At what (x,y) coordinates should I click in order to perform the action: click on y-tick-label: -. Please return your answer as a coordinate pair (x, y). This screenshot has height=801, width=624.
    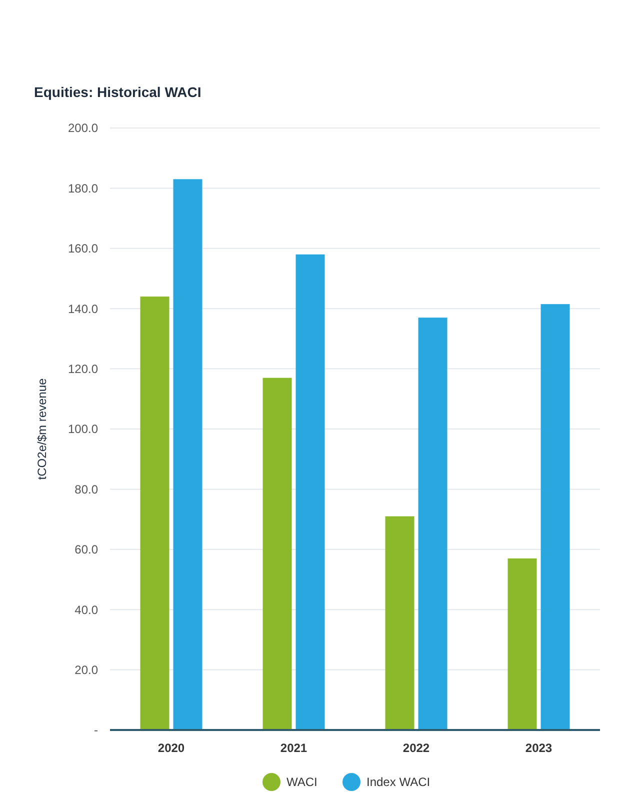
    Looking at the image, I should click on (96, 730).